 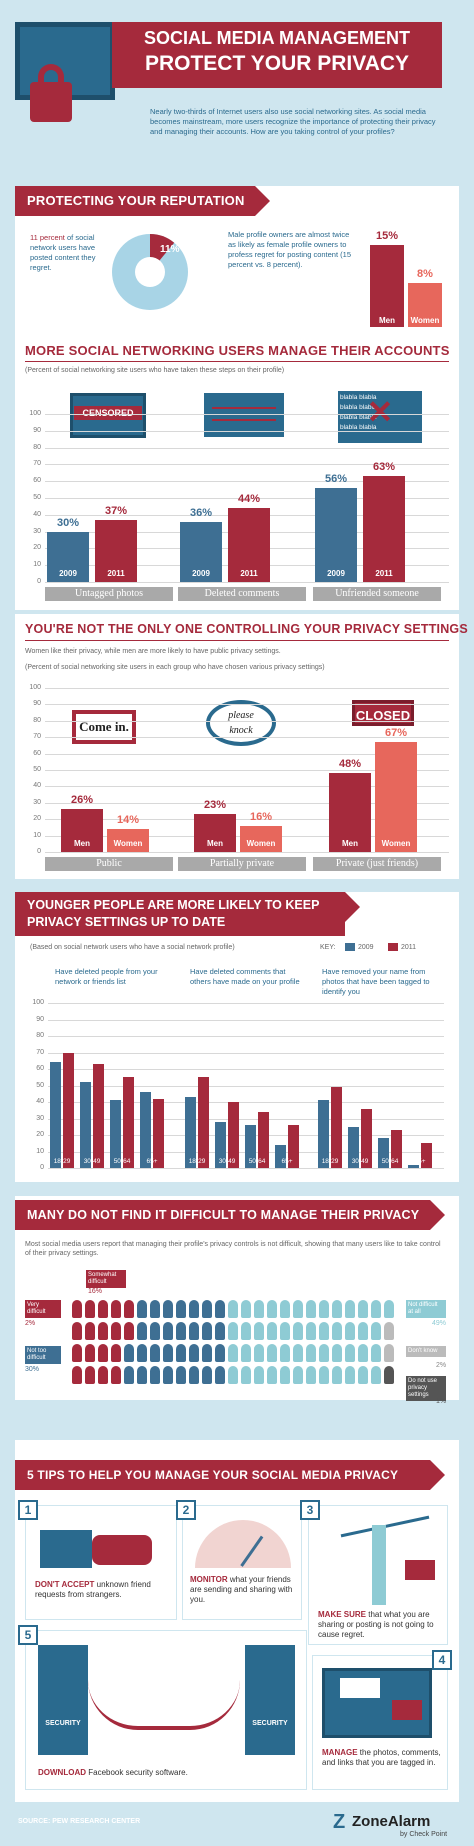 I want to click on y-tick-label: 40, so click(x=37, y=786).